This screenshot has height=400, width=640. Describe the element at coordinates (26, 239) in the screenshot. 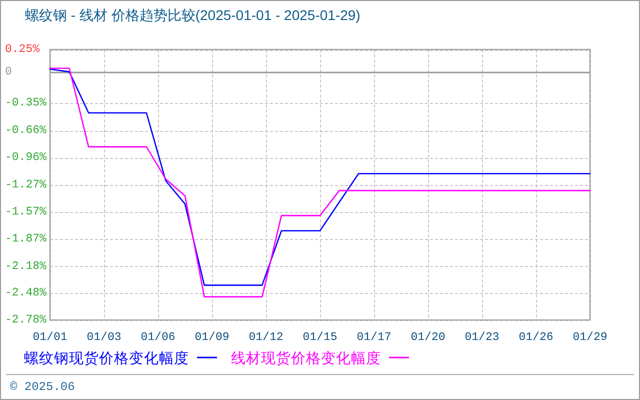

I see `y-tick-label: -1.87%` at that location.